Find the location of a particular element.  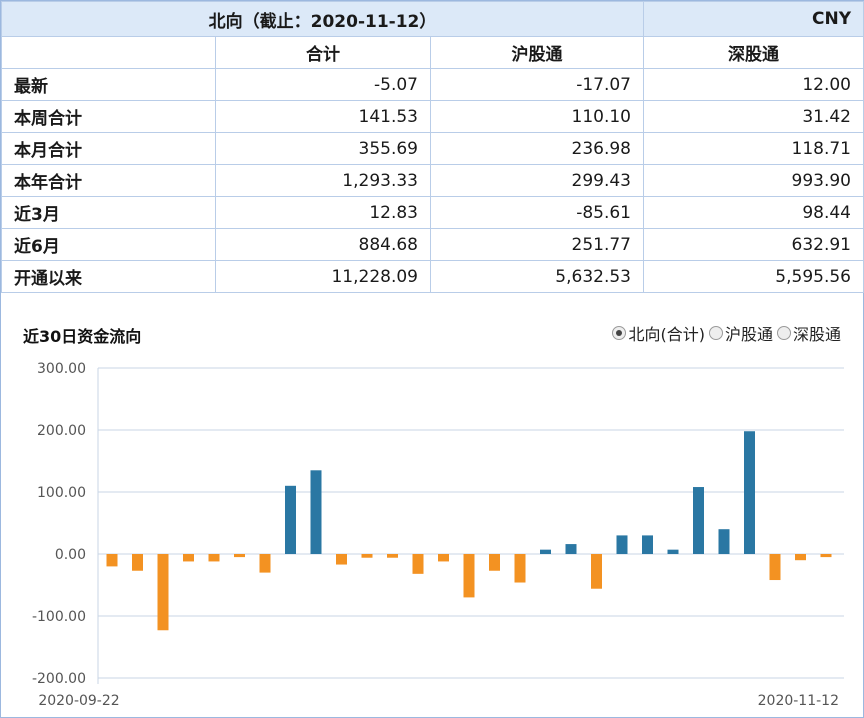

table-row: 本年合计 1,293.33 299.43 993.90 is located at coordinates (432, 180).